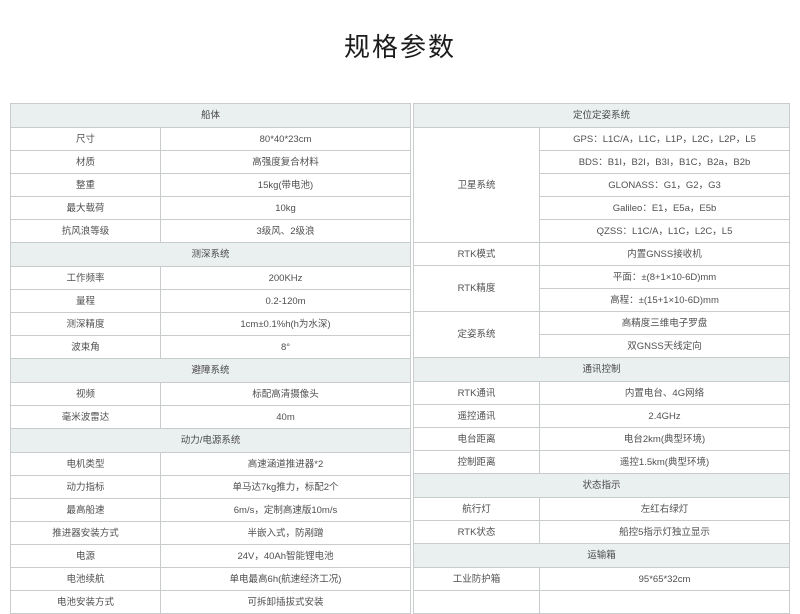  I want to click on spec-value: 平面：±(8+1×10-6D)mm, so click(665, 277).